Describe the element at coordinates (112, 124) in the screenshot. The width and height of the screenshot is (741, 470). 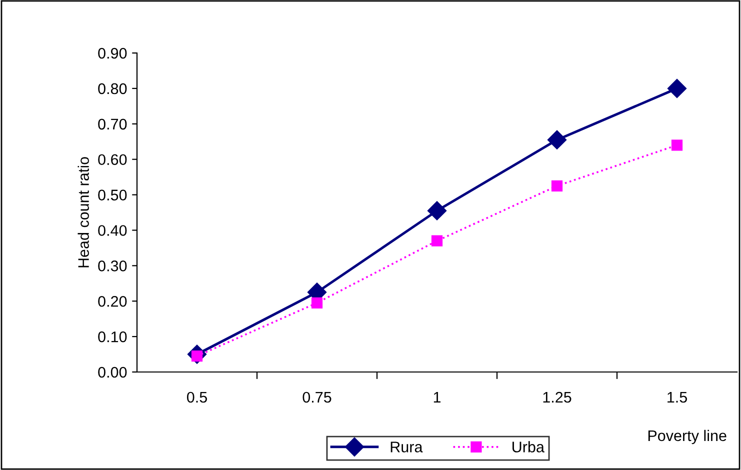
I see `y-tick-label: 0.70` at that location.